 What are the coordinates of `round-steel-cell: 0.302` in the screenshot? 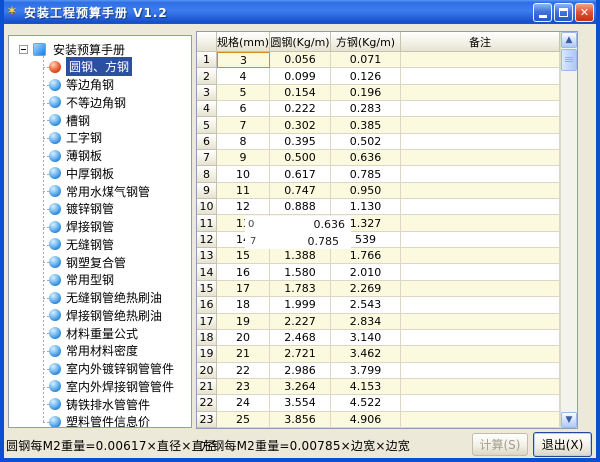 It's located at (300, 125).